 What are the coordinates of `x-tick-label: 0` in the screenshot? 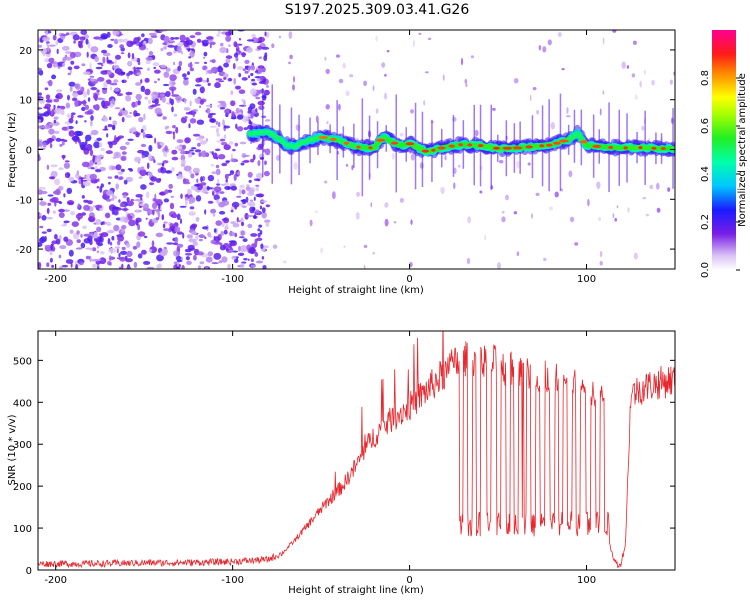 It's located at (409, 279).